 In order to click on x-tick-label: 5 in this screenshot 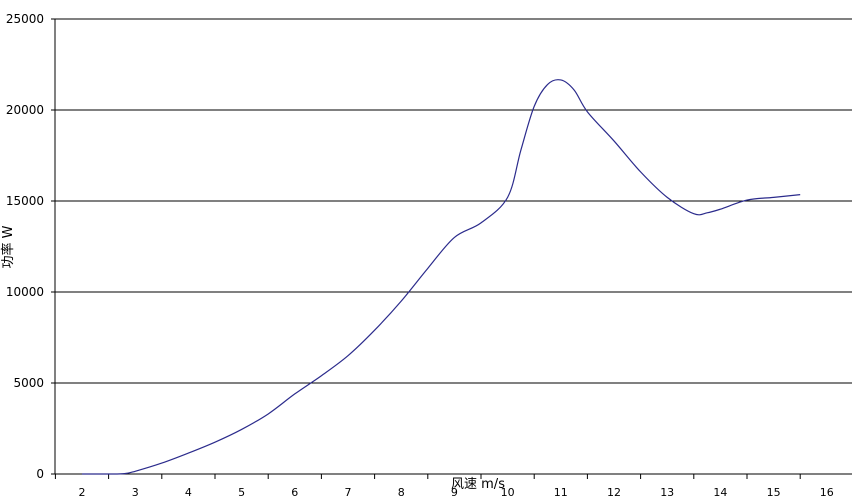, I will do `click(241, 492)`.